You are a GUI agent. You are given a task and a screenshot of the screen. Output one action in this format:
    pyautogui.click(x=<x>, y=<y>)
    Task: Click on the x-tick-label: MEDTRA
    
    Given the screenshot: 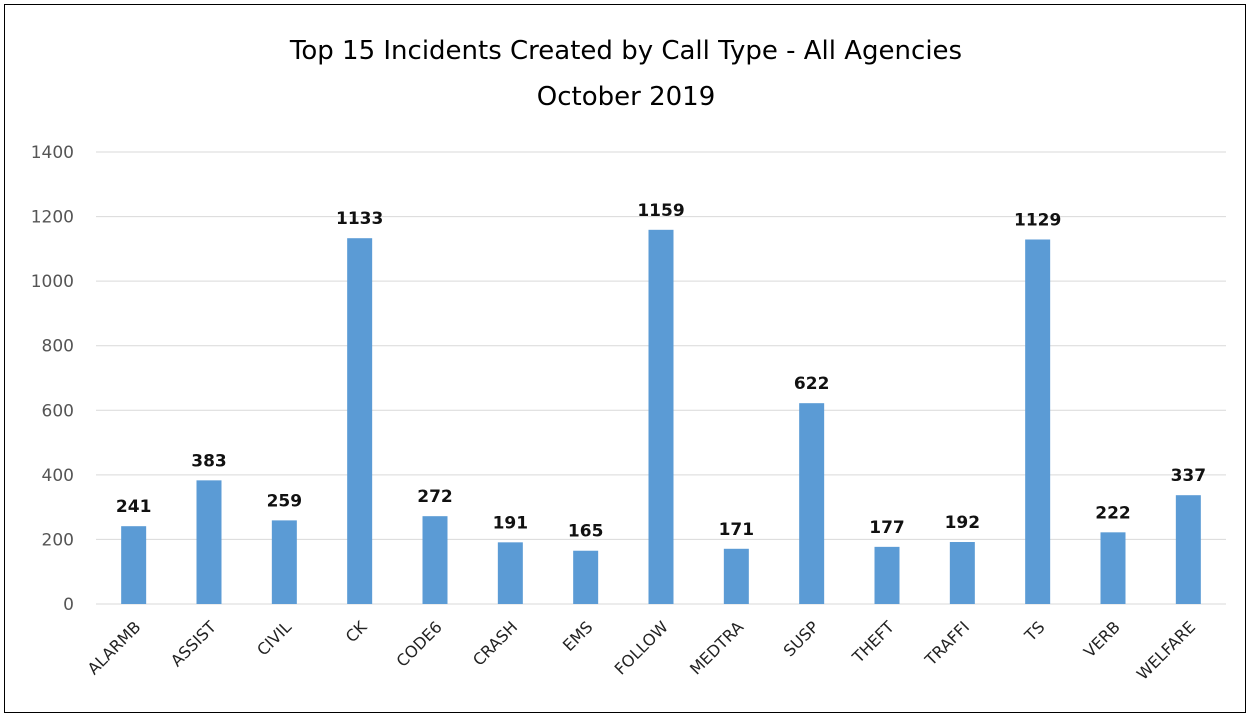 What is the action you would take?
    pyautogui.click(x=716, y=647)
    